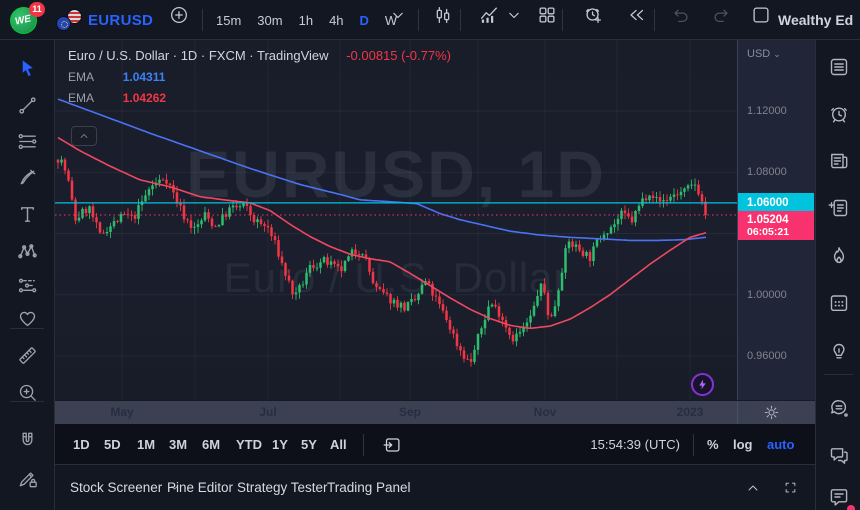  I want to click on candlestick-icon, so click(443, 15).